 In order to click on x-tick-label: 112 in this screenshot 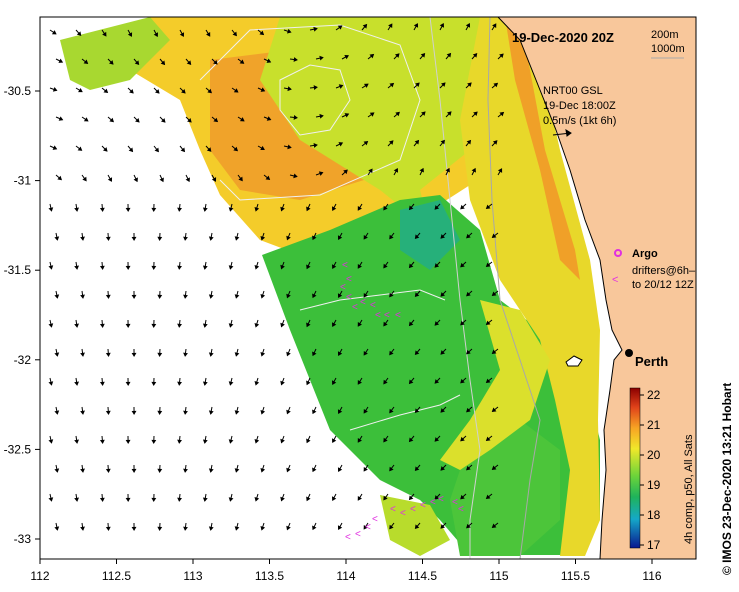, I will do `click(39, 576)`.